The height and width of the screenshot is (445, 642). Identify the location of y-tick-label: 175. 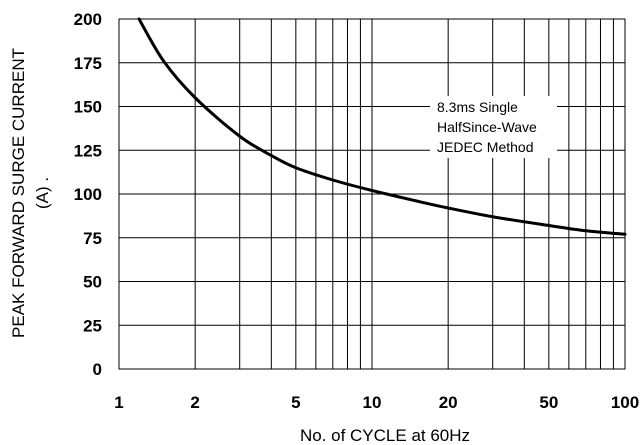
(88, 63).